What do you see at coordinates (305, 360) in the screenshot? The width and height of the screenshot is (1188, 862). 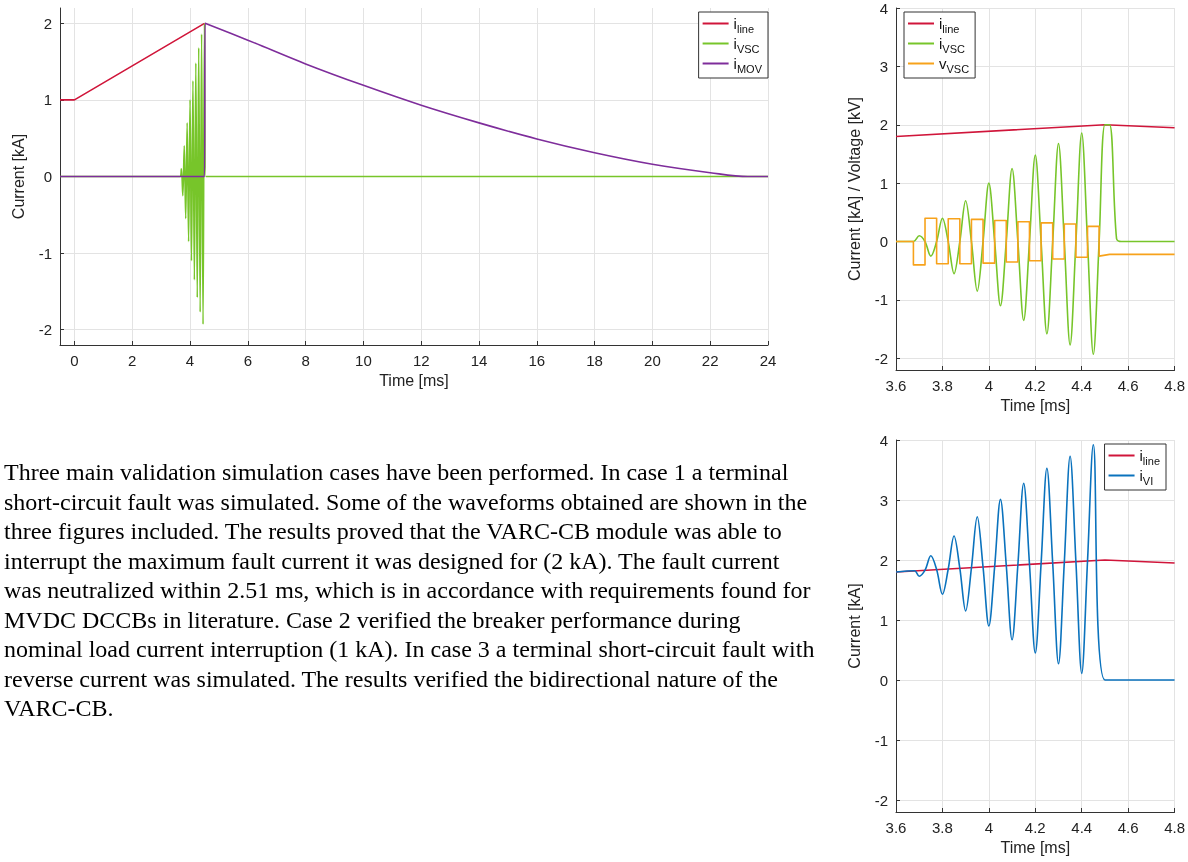 I see `x-tick-label: 8` at bounding box center [305, 360].